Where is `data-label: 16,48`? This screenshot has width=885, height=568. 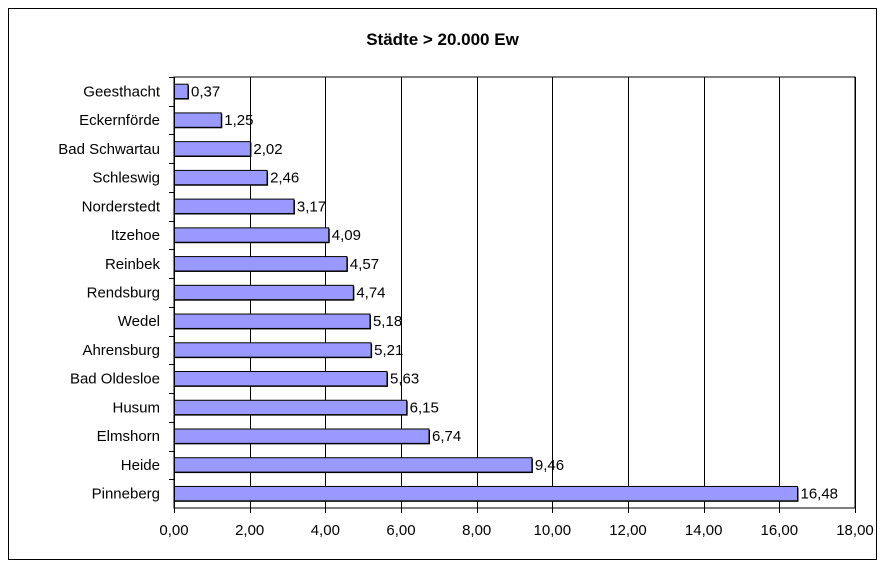 data-label: 16,48 is located at coordinates (819, 494).